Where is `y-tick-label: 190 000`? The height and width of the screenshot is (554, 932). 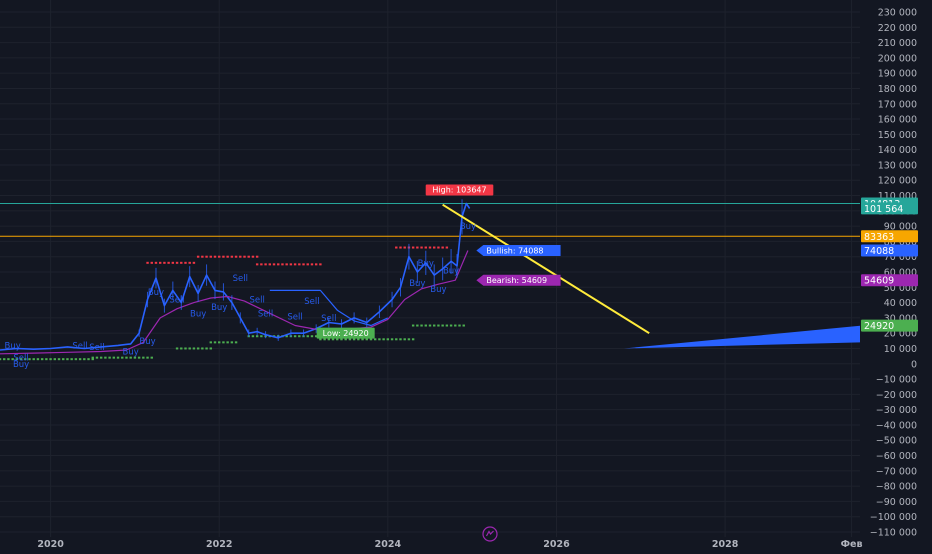 y-tick-label: 190 000 is located at coordinates (897, 74).